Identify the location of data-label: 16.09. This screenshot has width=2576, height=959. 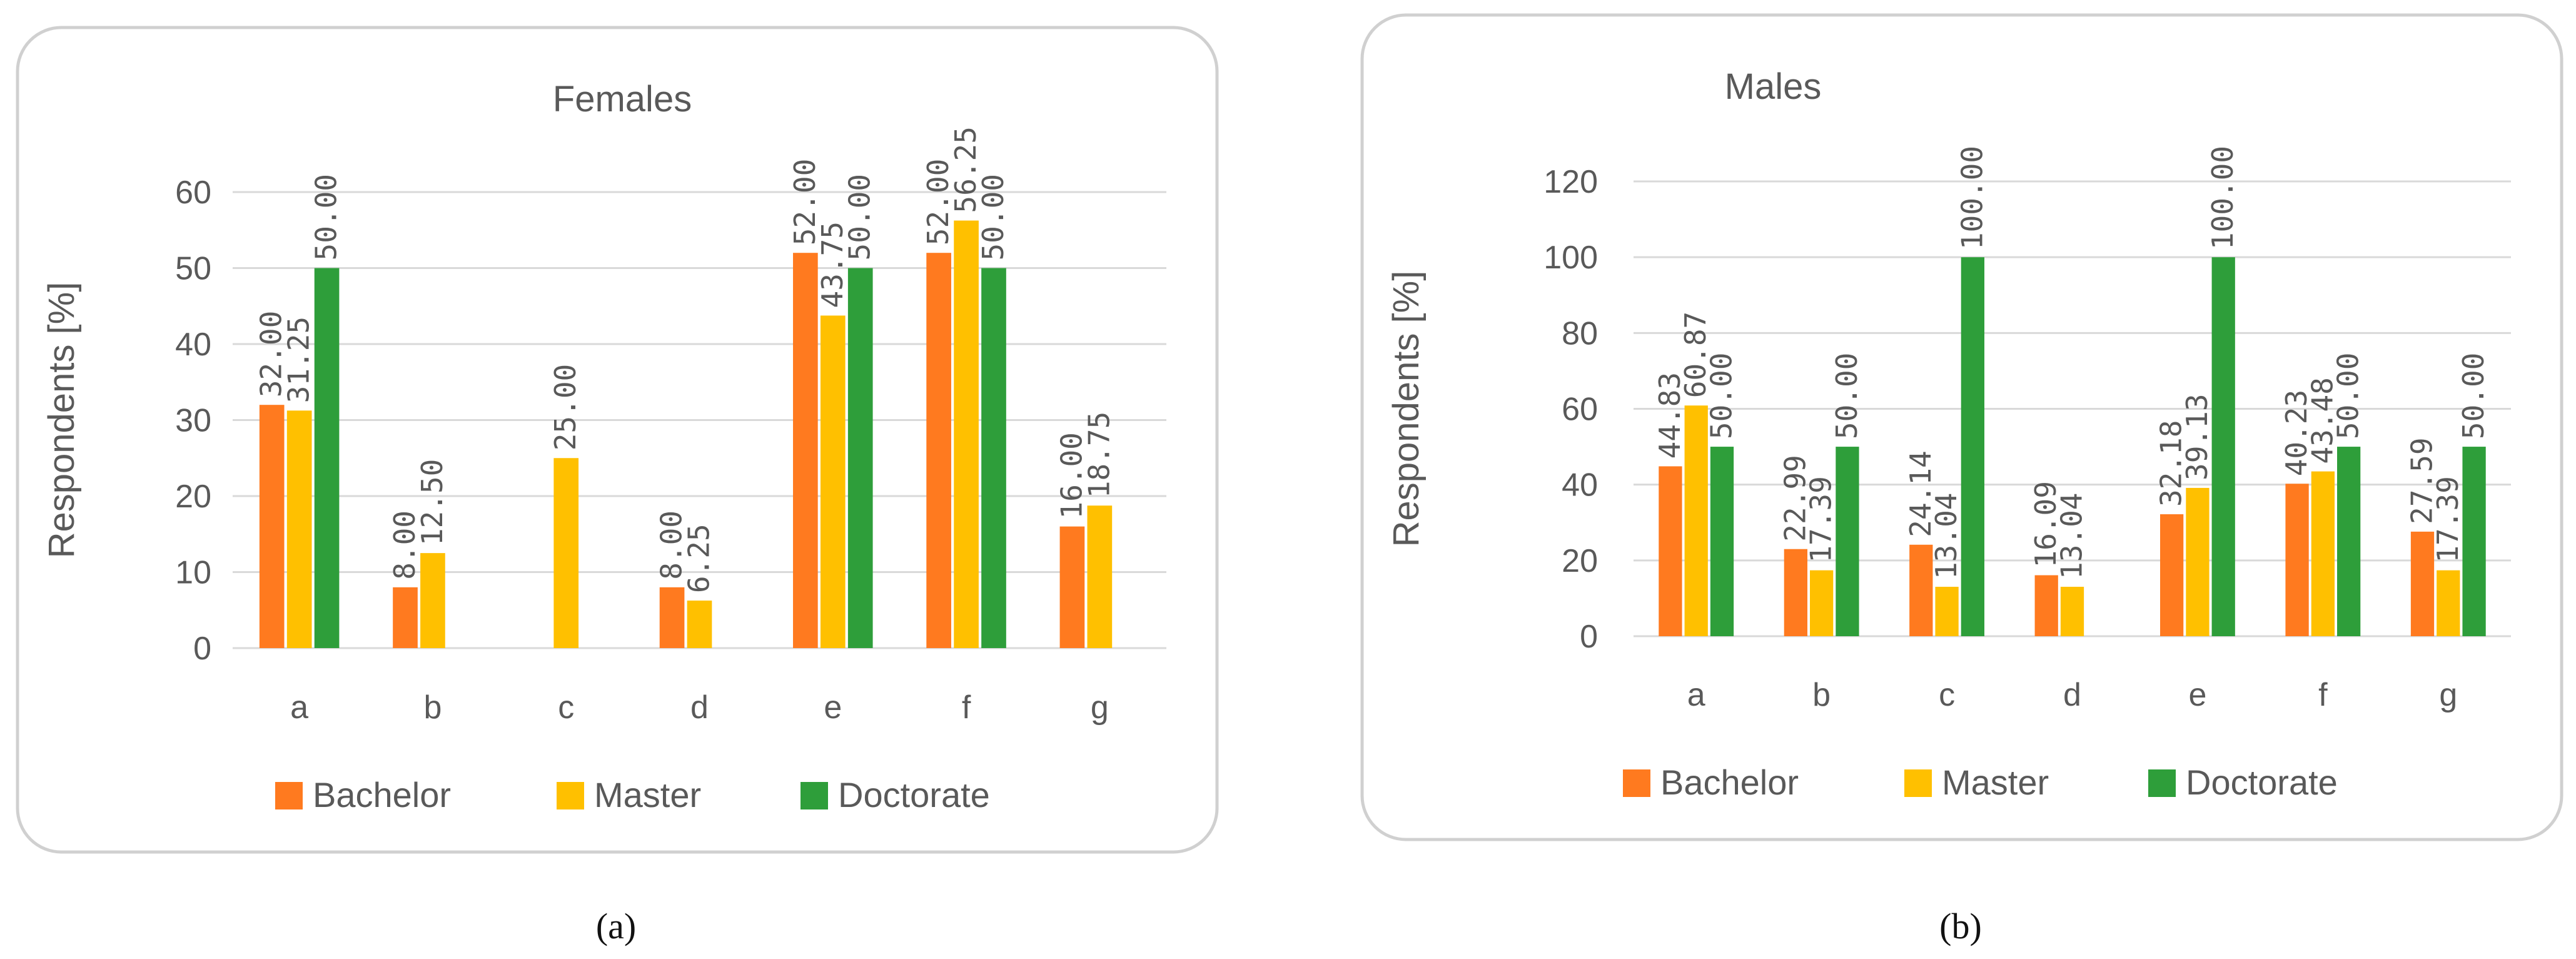
(2046, 524).